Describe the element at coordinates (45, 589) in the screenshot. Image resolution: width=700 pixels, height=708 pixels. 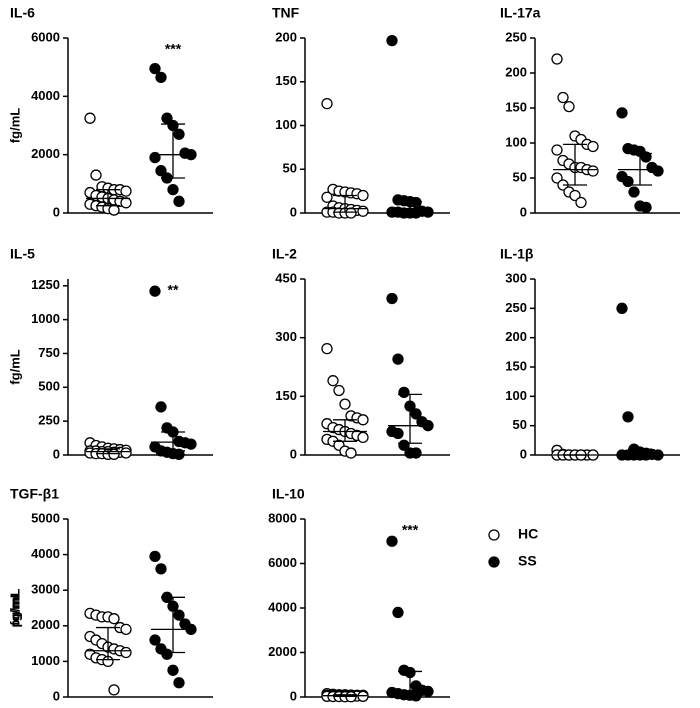
I see `y-tick-label: 3000` at that location.